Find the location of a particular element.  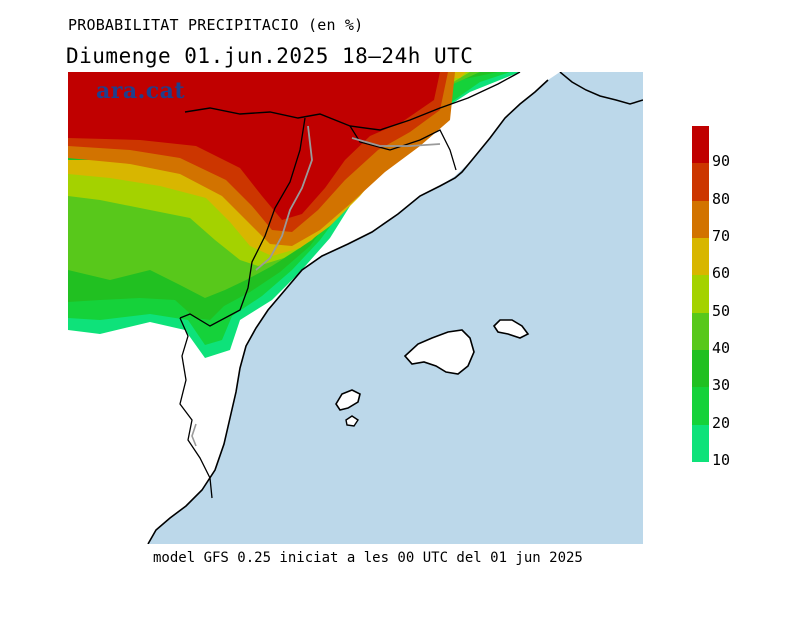

river-south is located at coordinates (194, 435).